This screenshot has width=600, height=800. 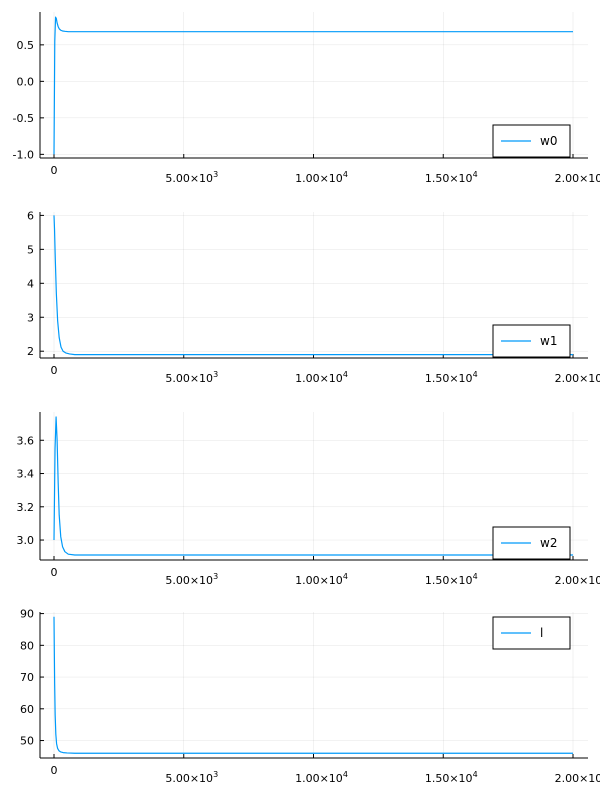 What do you see at coordinates (531, 633) in the screenshot?
I see `legend: l` at bounding box center [531, 633].